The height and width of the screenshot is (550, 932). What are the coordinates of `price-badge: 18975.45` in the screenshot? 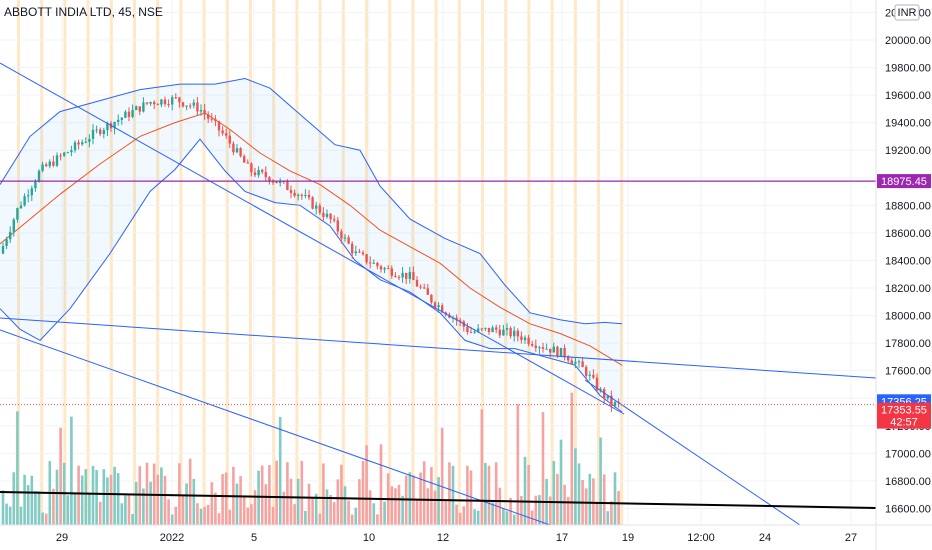 It's located at (904, 181).